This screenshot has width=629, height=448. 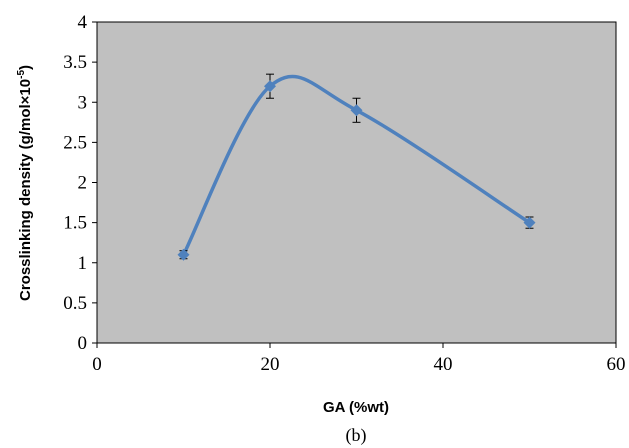 What do you see at coordinates (270, 364) in the screenshot?
I see `x-tick-label: 20` at bounding box center [270, 364].